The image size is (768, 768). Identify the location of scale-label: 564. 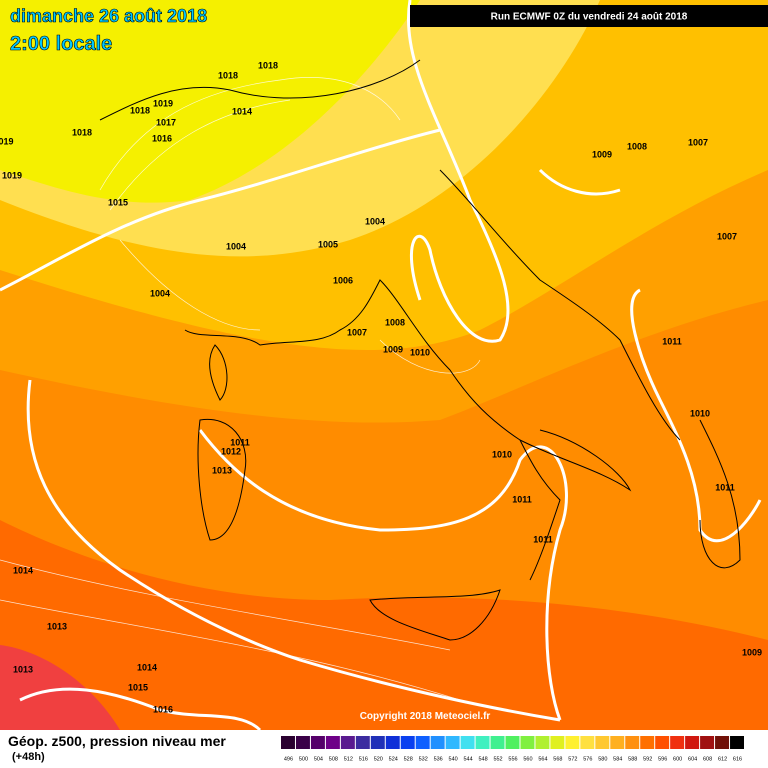
(542, 759).